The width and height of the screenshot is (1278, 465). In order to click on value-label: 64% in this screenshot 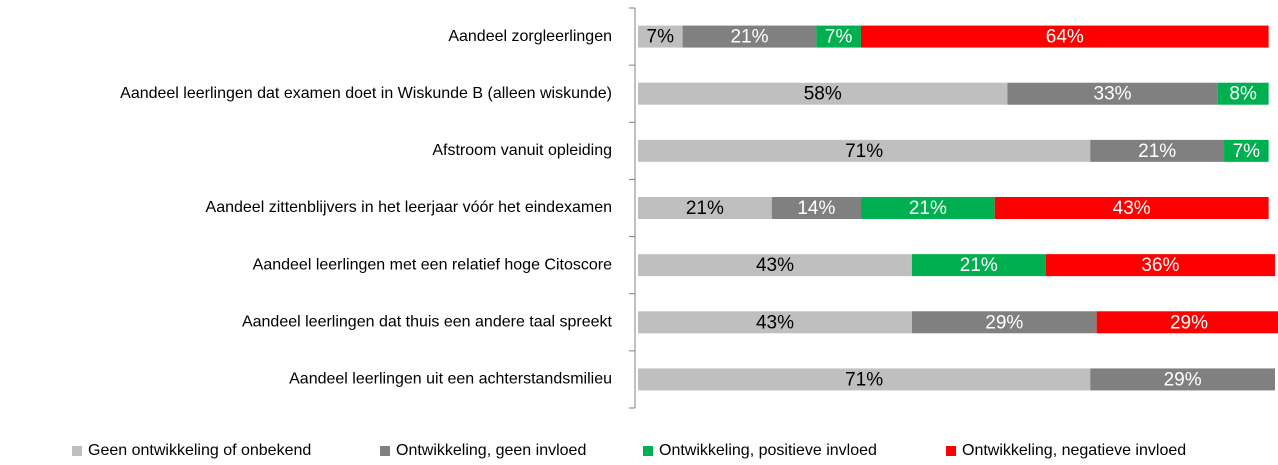, I will do `click(1065, 37)`.